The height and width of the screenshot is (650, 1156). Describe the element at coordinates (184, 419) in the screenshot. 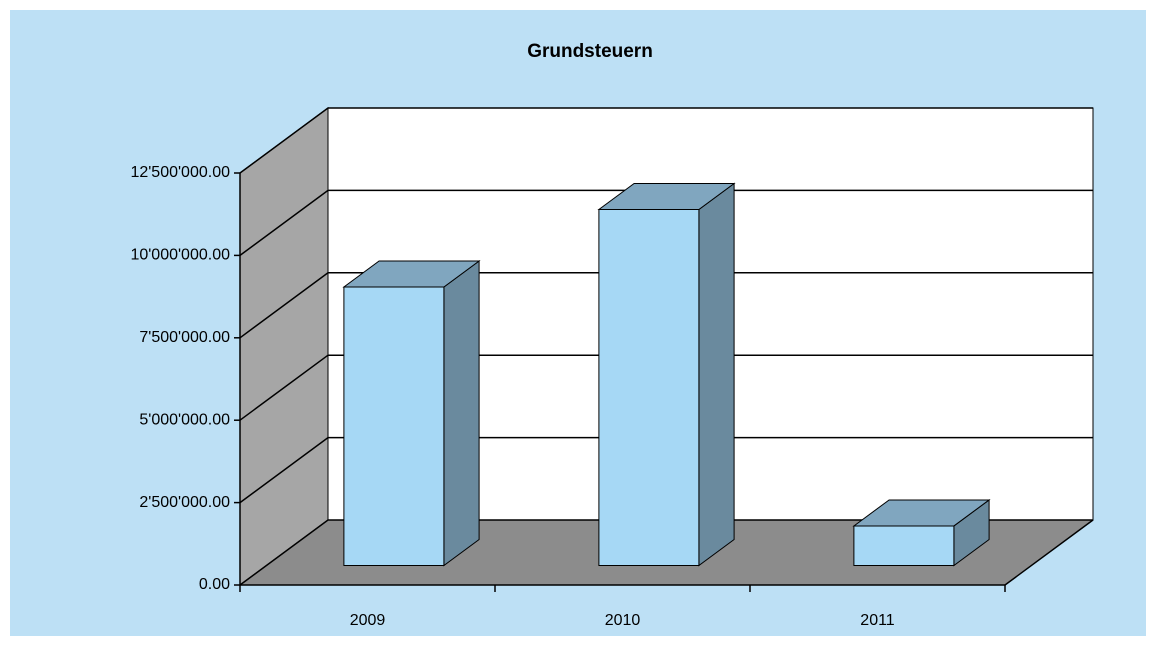

I see `y-tick-label: 5'000'000.00` at that location.